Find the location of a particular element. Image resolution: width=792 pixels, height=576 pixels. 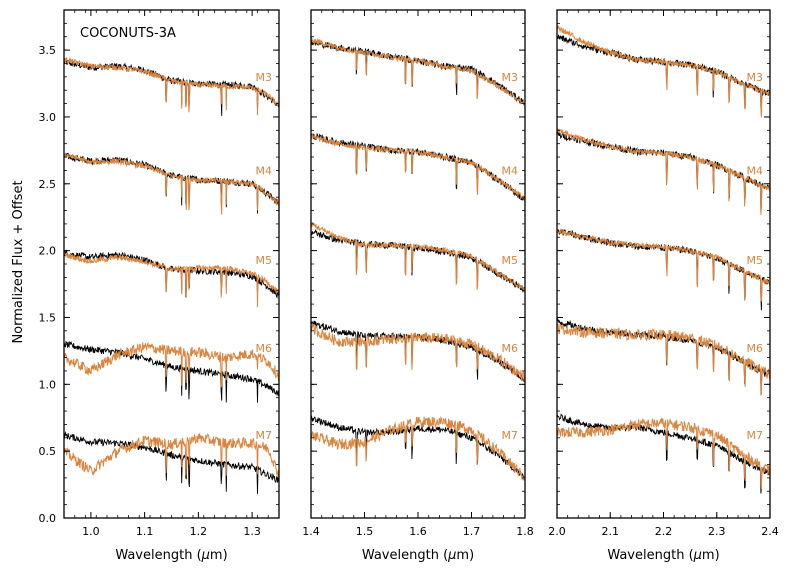

y-axis-label: Normalized Flux + Offset is located at coordinates (18, 261).